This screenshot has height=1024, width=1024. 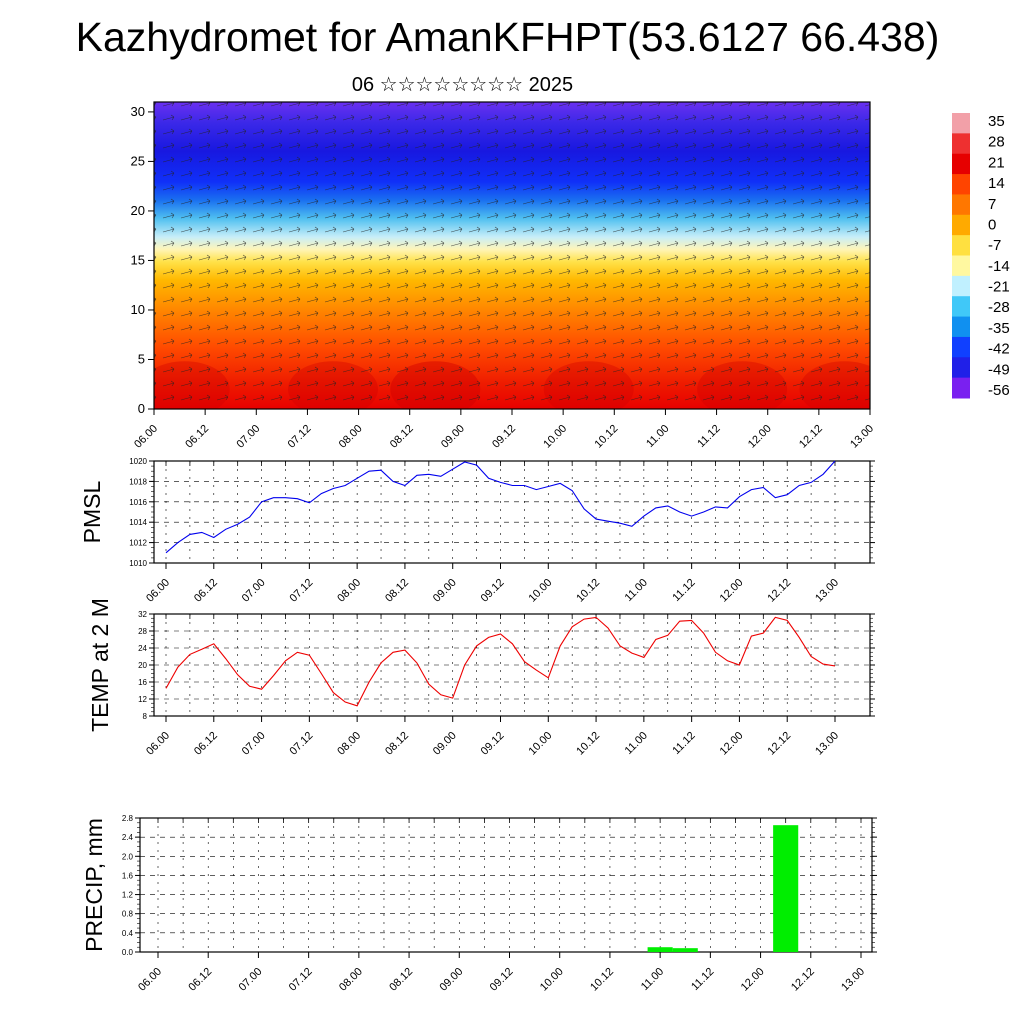 I want to click on y-tick-label: 1014, so click(x=138, y=522).